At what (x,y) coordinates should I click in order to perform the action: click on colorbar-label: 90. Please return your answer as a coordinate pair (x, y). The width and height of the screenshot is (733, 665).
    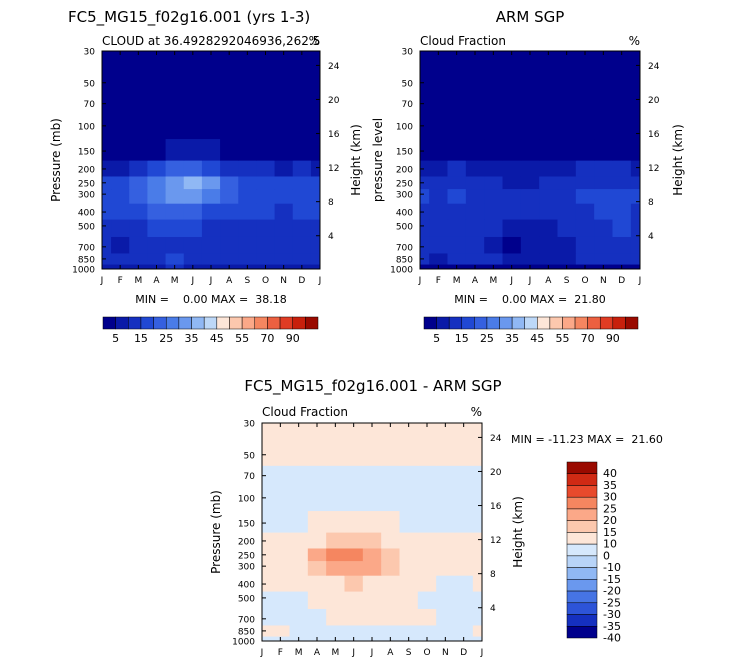
    Looking at the image, I should click on (613, 338).